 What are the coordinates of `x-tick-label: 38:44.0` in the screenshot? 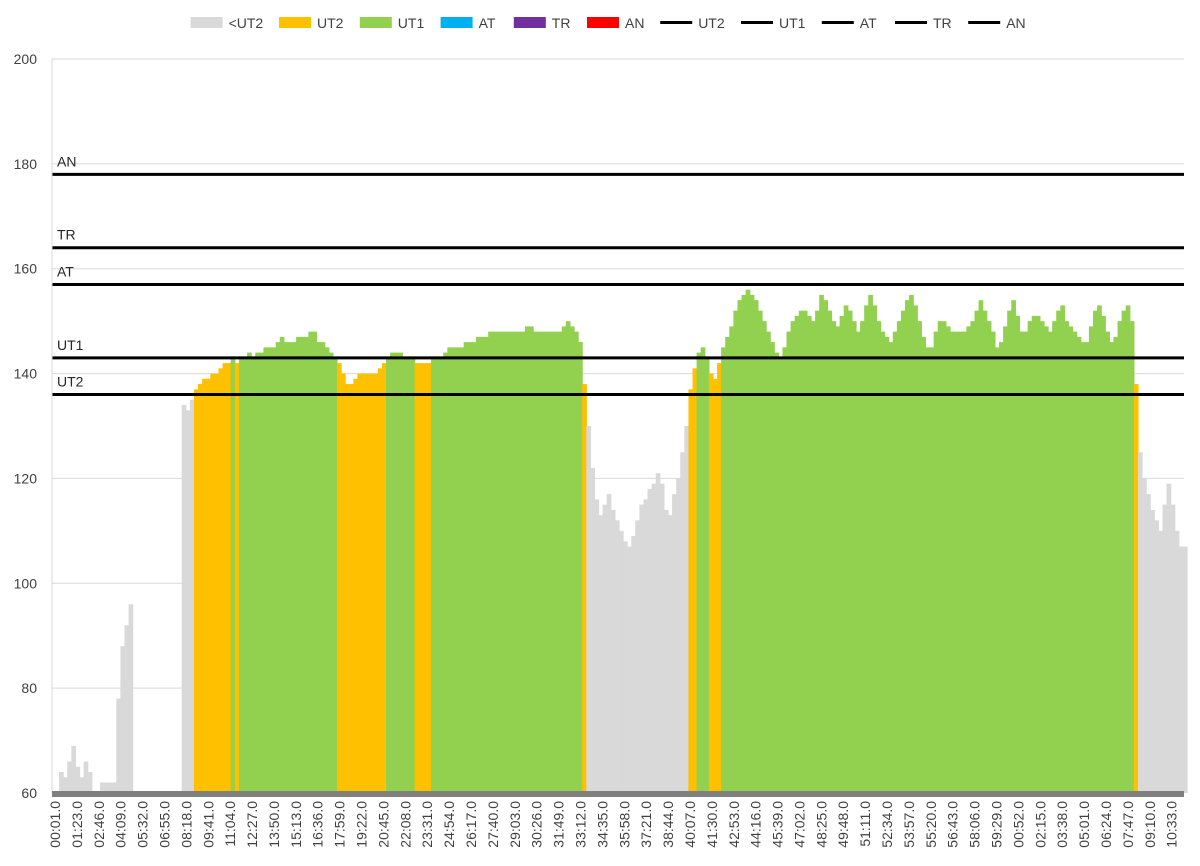 It's located at (668, 824).